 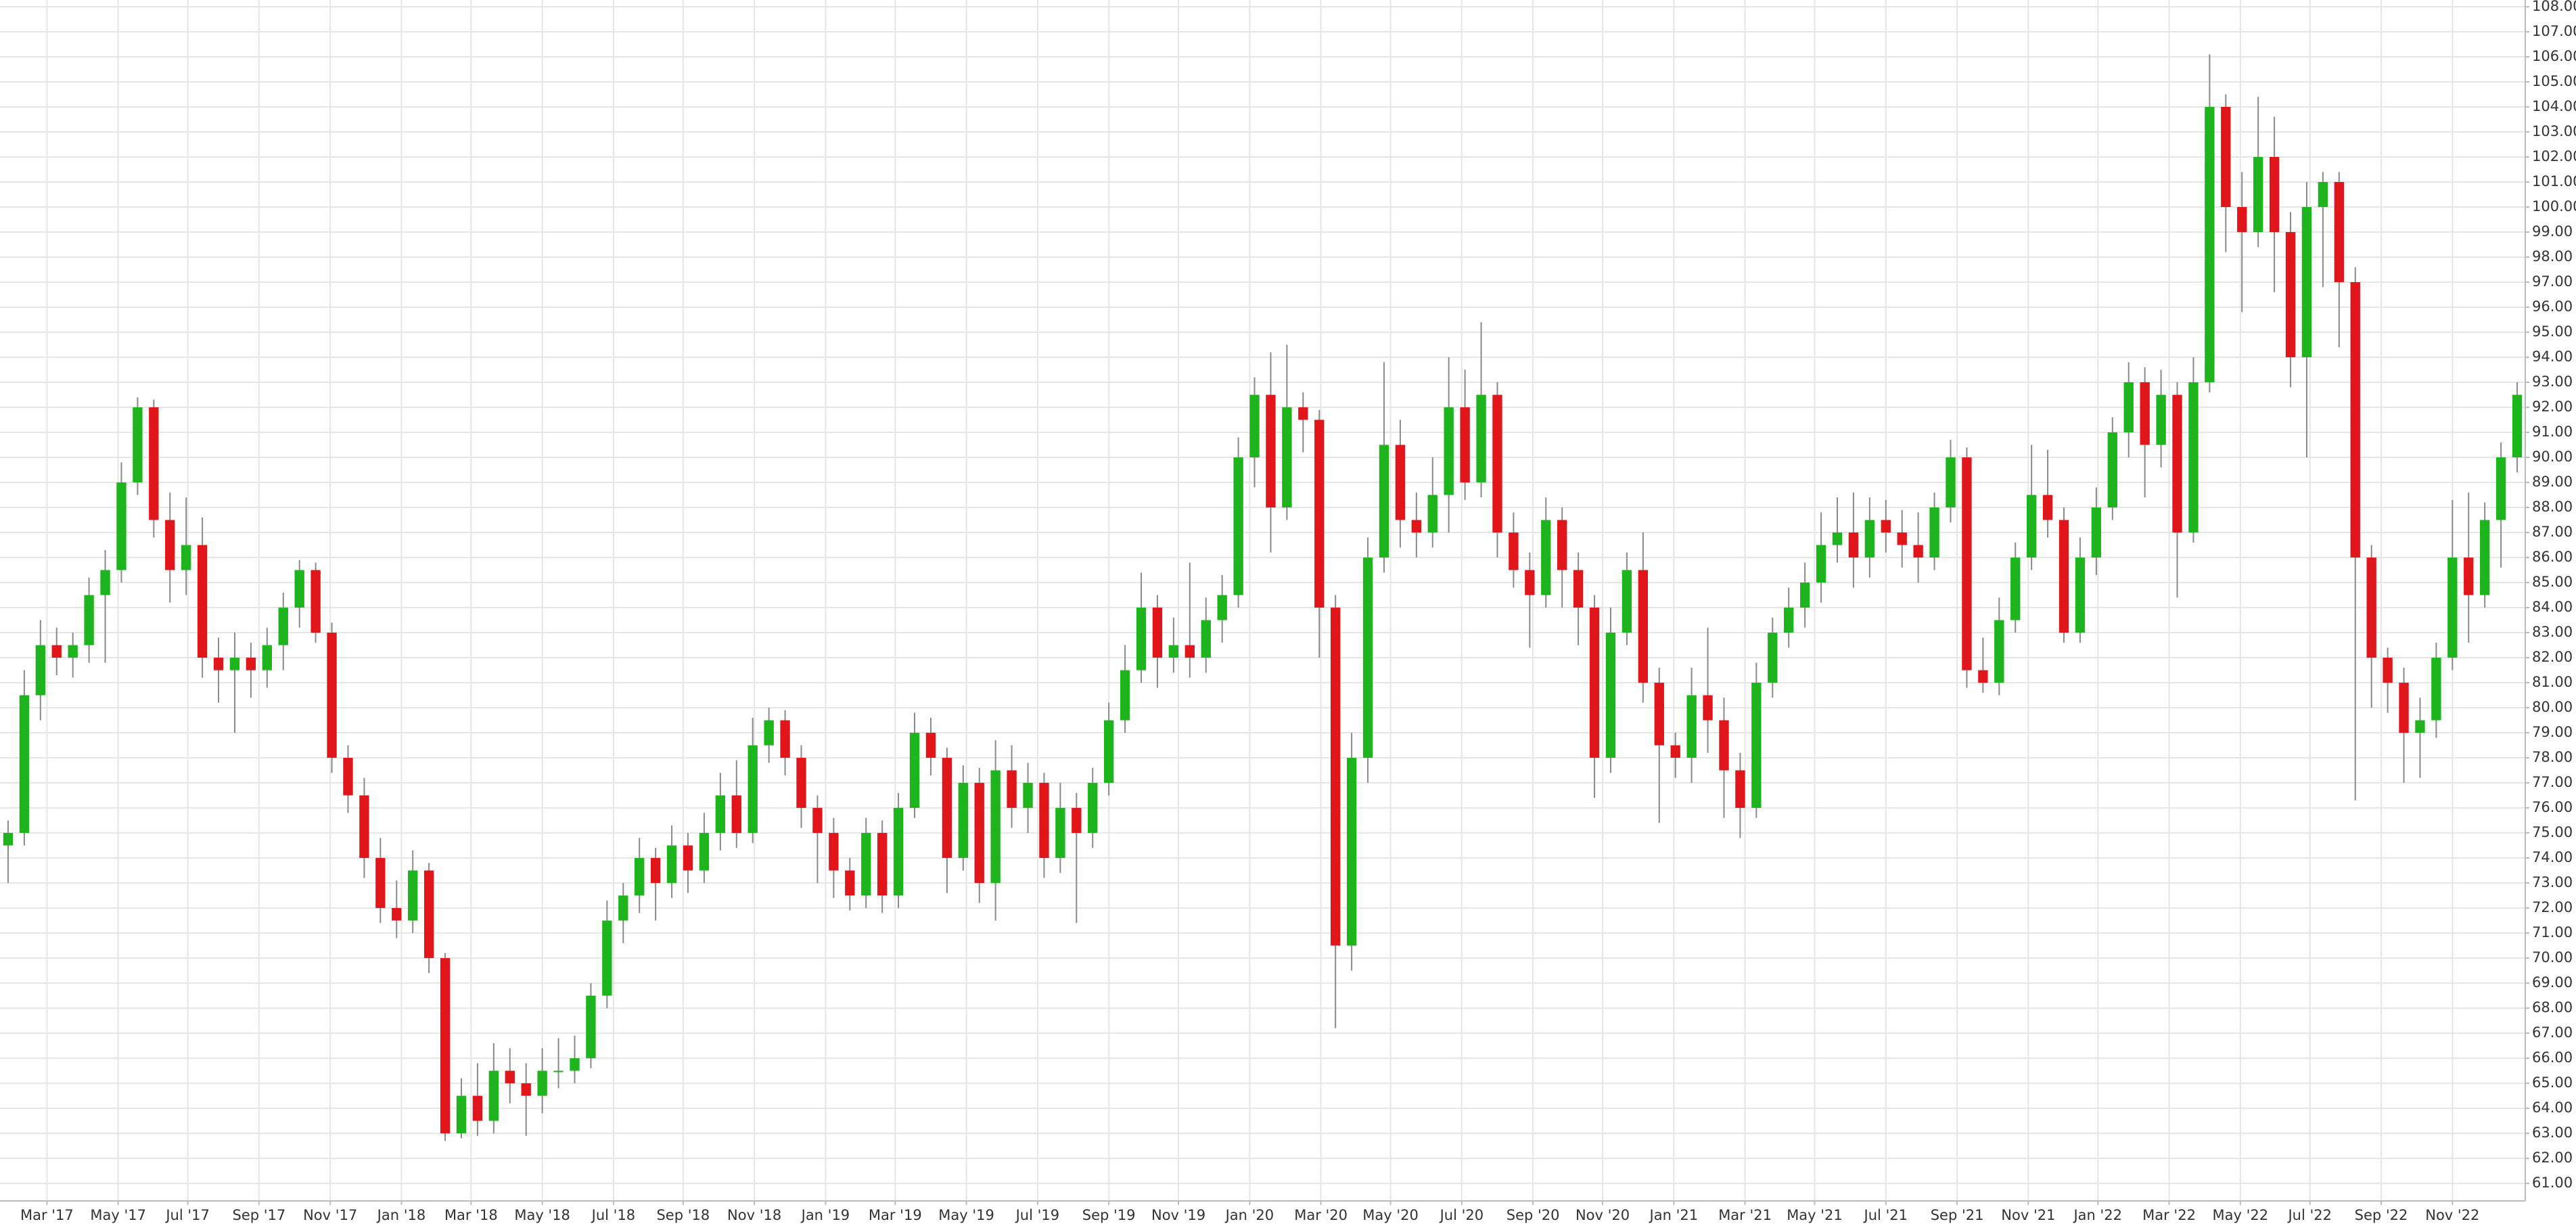 What do you see at coordinates (2552, 482) in the screenshot?
I see `y-tick-label: 89.00` at bounding box center [2552, 482].